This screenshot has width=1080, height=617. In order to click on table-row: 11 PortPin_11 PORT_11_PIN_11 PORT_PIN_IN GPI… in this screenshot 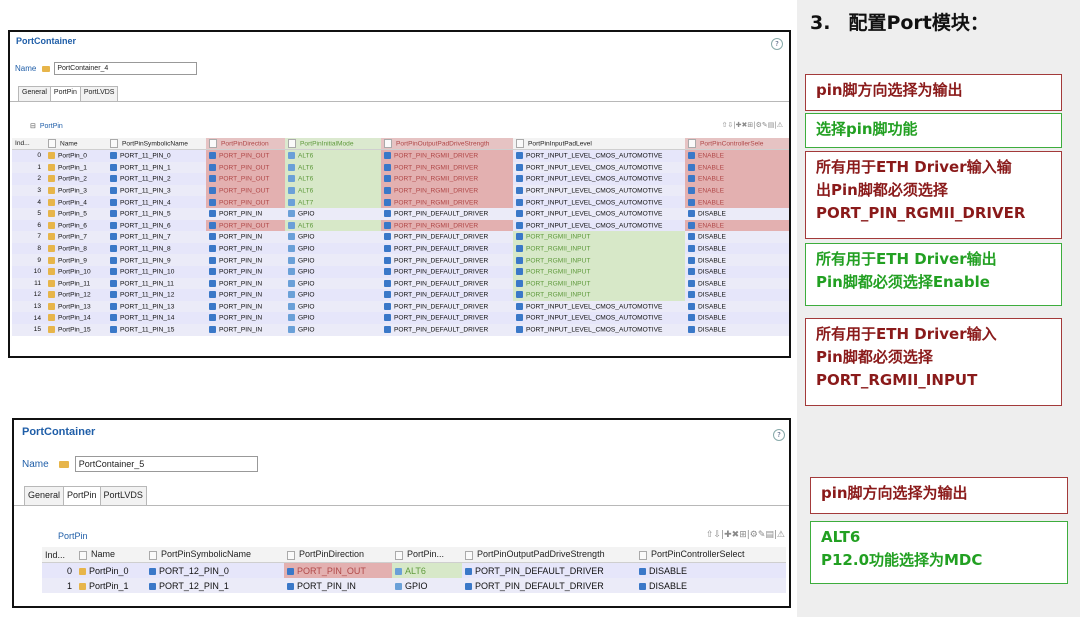, I will do `click(400, 283)`.